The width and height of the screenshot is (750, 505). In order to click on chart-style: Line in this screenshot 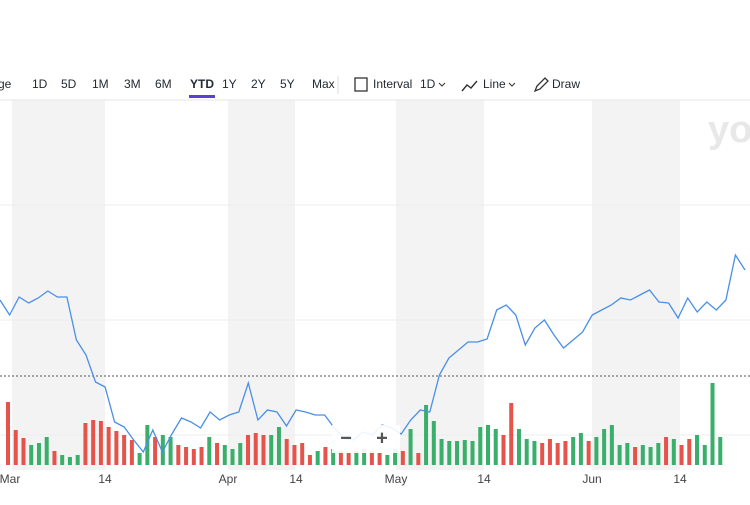, I will do `click(494, 84)`.